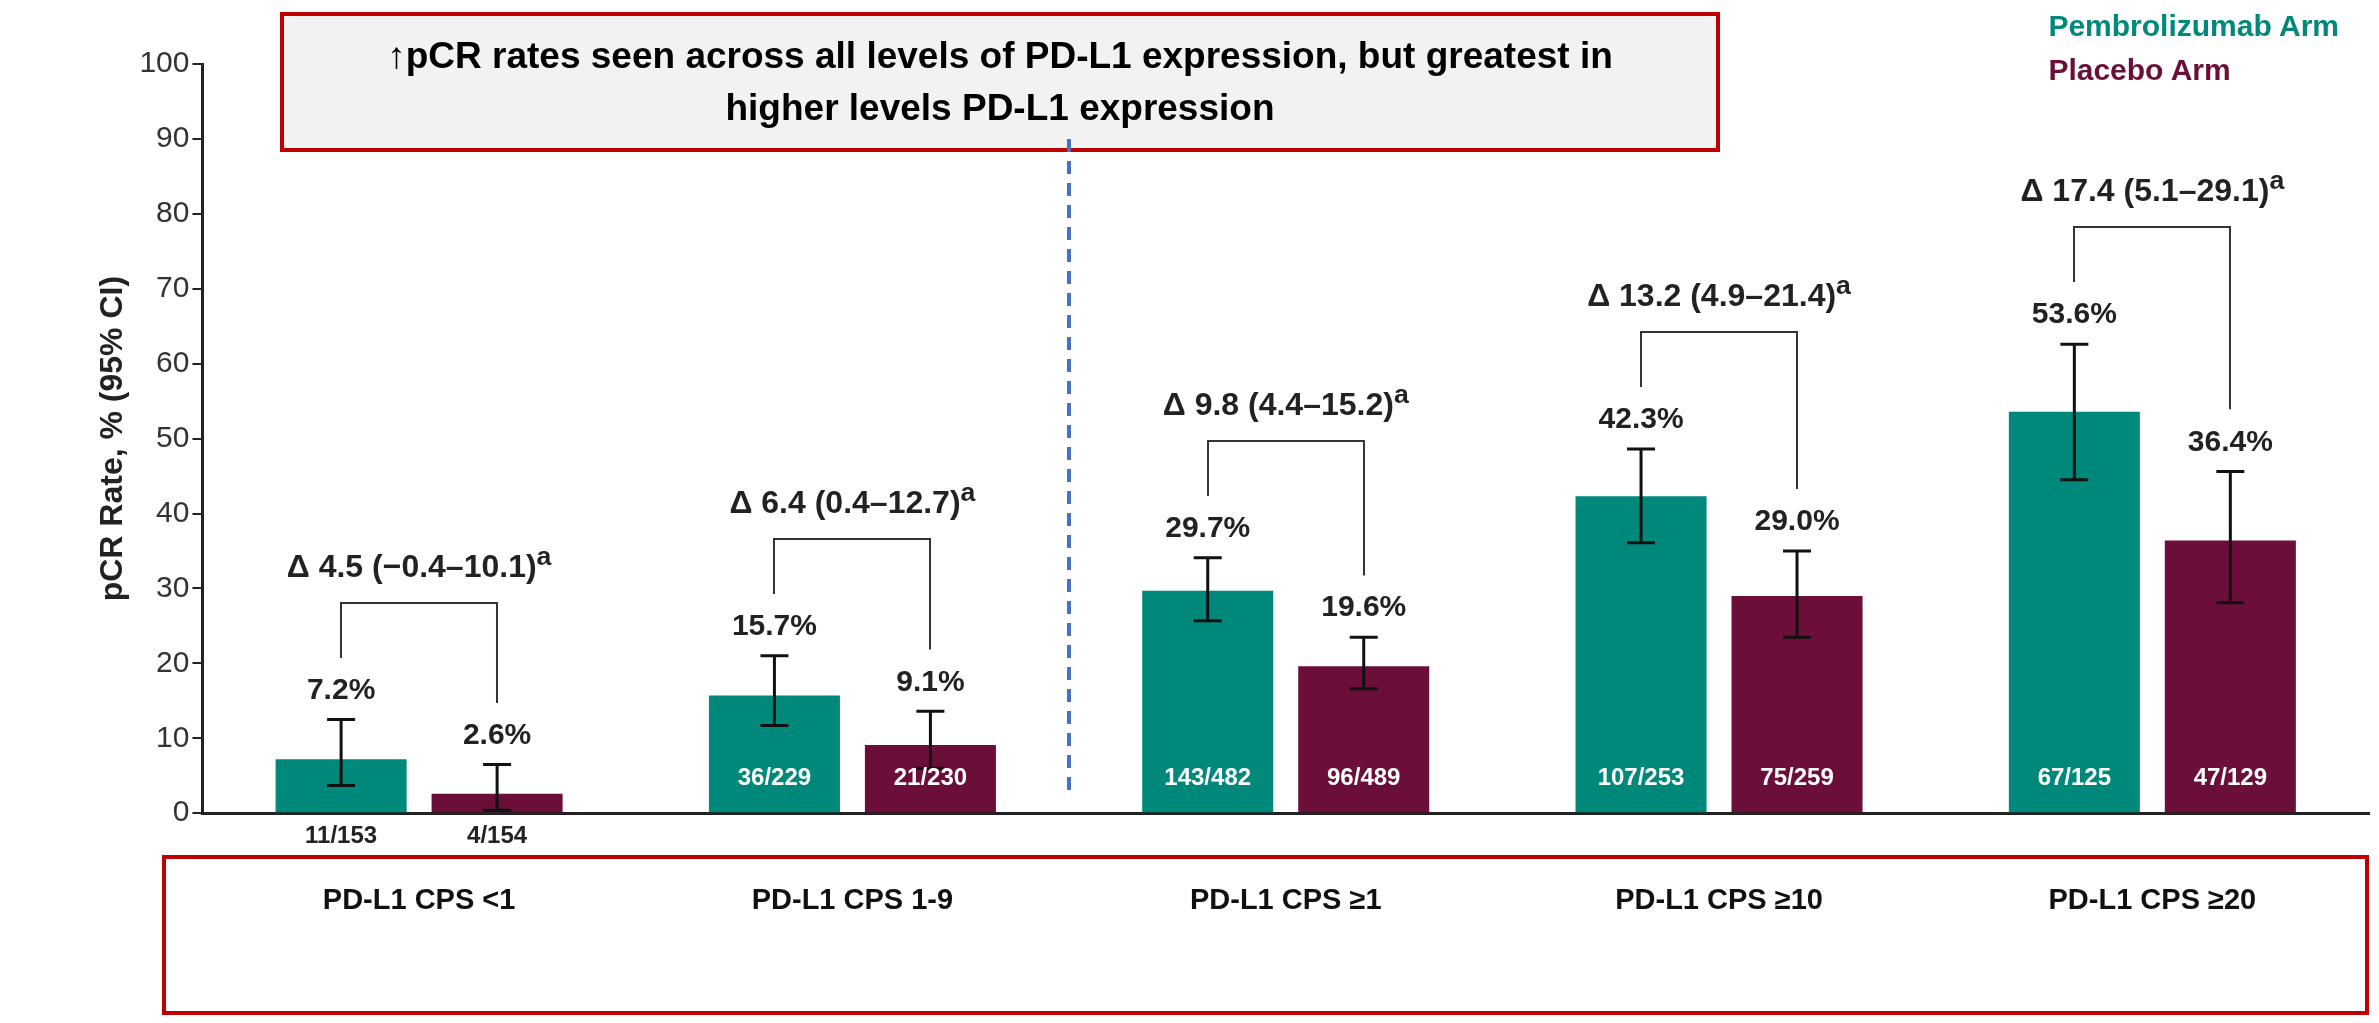  What do you see at coordinates (1285, 400) in the screenshot?
I see `annotation: Δ 9.8 (4.4–15.2)$^{a}$` at bounding box center [1285, 400].